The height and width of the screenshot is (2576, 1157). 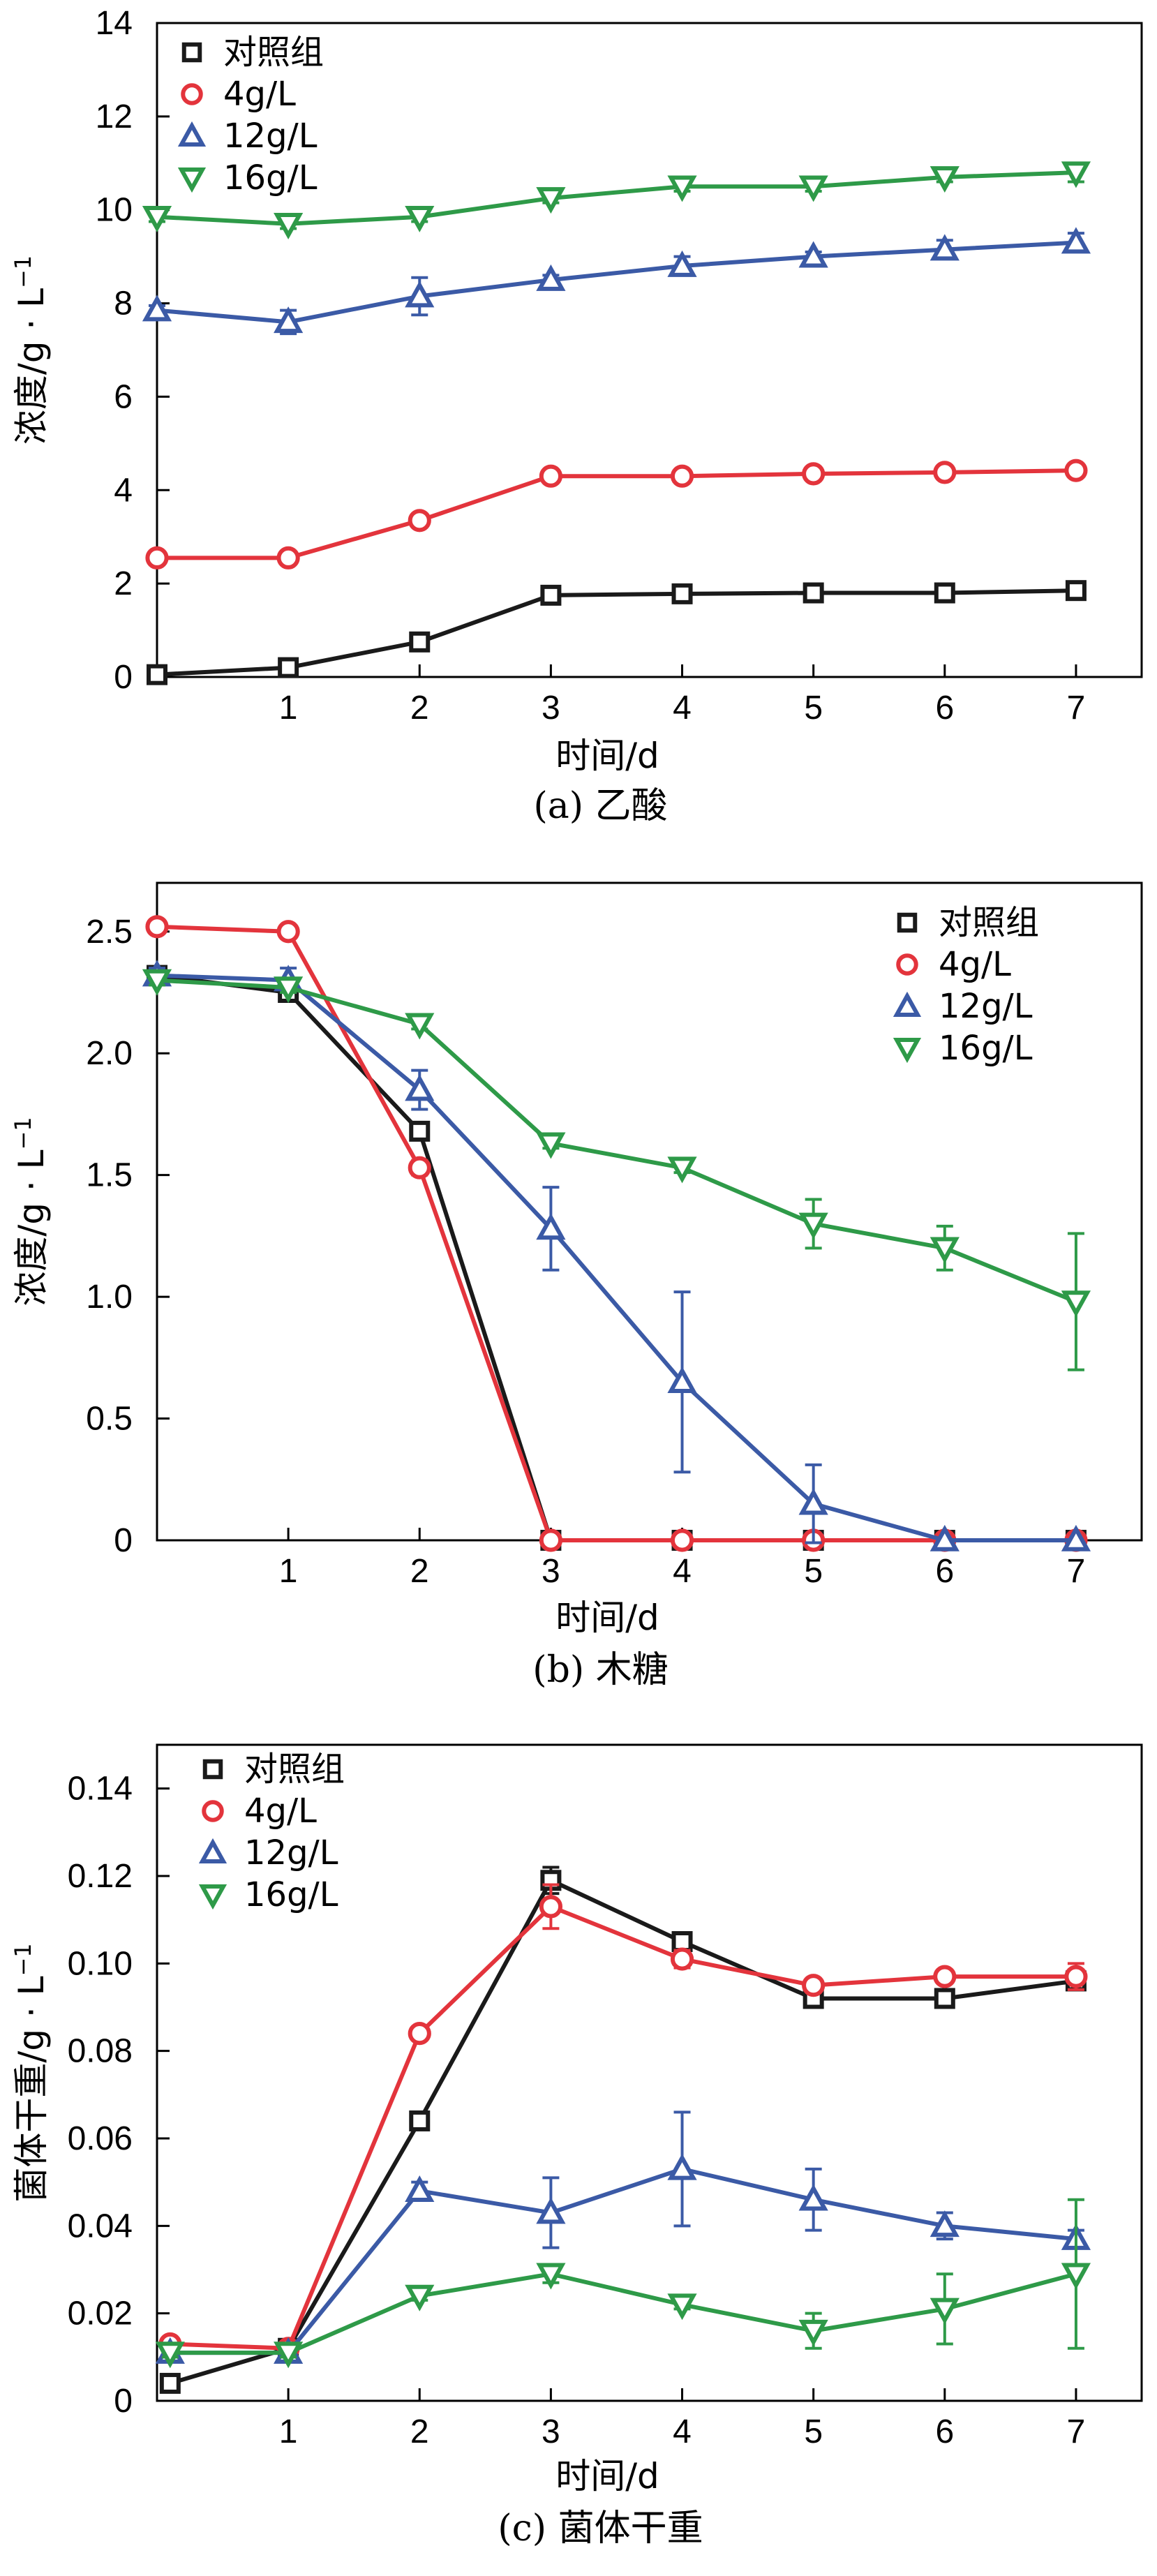 What do you see at coordinates (115, 24) in the screenshot?
I see `y-tick-label: 14` at bounding box center [115, 24].